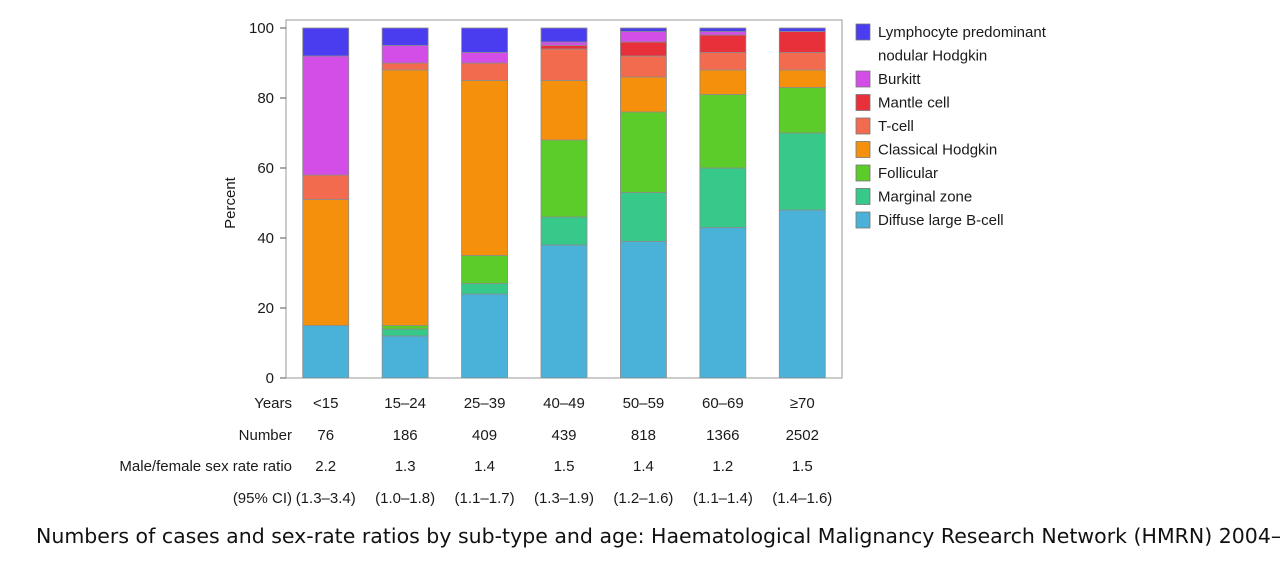  What do you see at coordinates (802, 498) in the screenshot?
I see `table-cell: (1.4–1.6)` at bounding box center [802, 498].